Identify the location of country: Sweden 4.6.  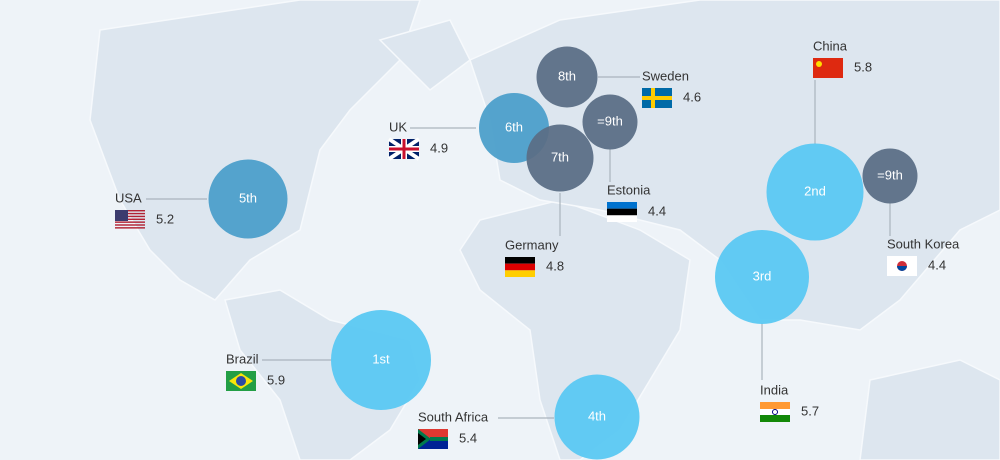
(649, 88).